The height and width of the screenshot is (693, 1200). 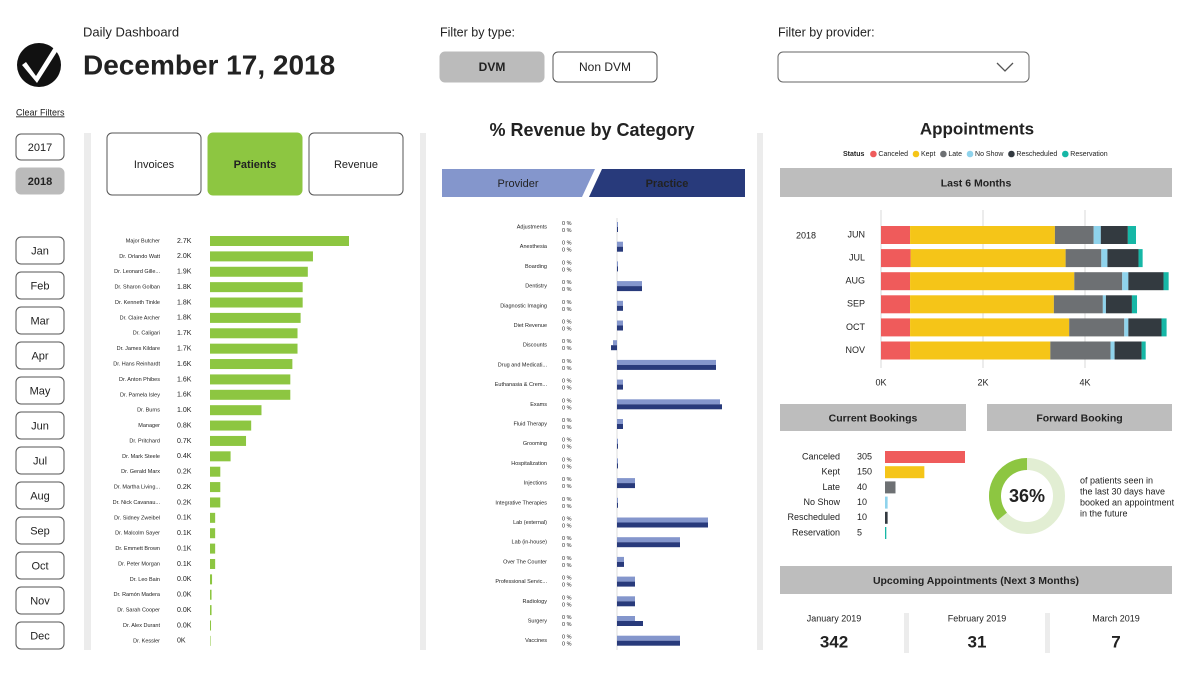 I want to click on data-label: 1.6K, so click(x=184, y=395).